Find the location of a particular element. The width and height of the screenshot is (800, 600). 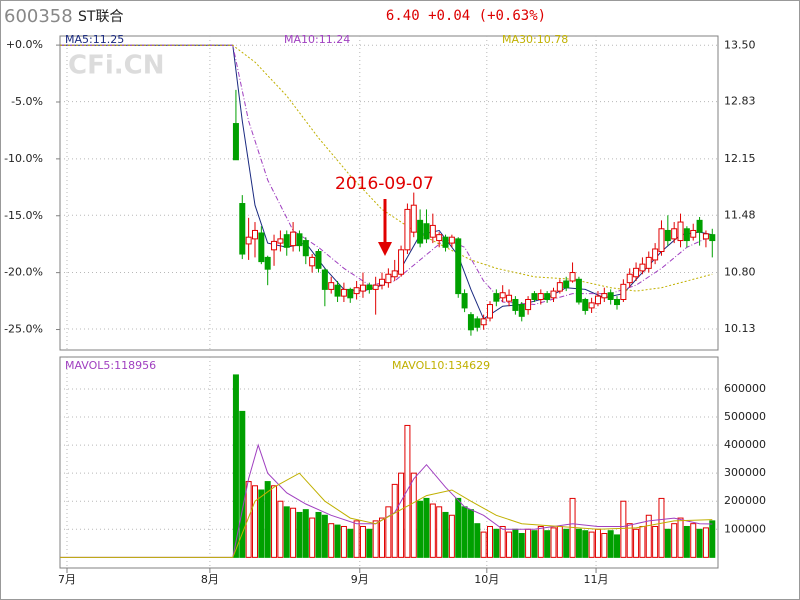

y2-tick-label: -20.0% is located at coordinates (23, 272).